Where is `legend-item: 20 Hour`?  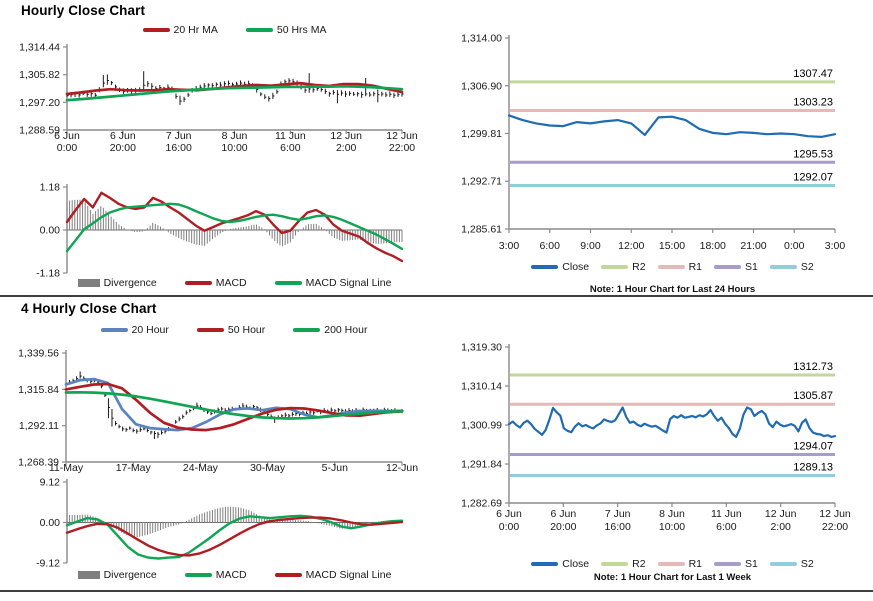
legend-item: 20 Hour is located at coordinates (134, 330).